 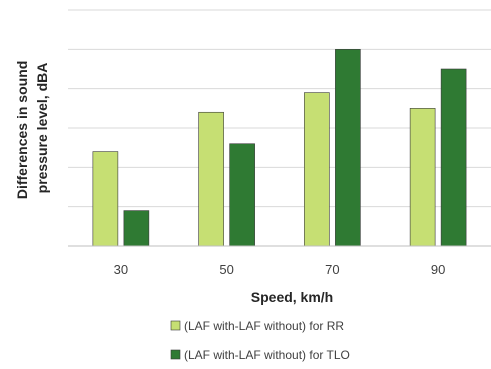 What do you see at coordinates (332, 269) in the screenshot?
I see `x-tick-label-70: 70` at bounding box center [332, 269].